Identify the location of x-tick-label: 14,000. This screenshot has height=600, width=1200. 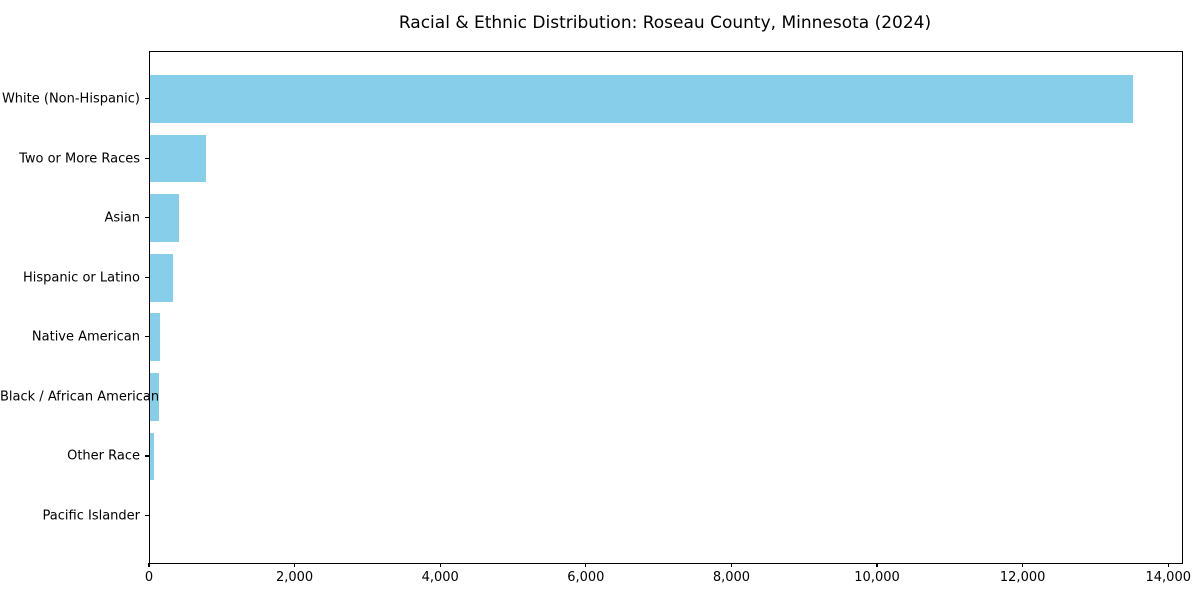
(1168, 577).